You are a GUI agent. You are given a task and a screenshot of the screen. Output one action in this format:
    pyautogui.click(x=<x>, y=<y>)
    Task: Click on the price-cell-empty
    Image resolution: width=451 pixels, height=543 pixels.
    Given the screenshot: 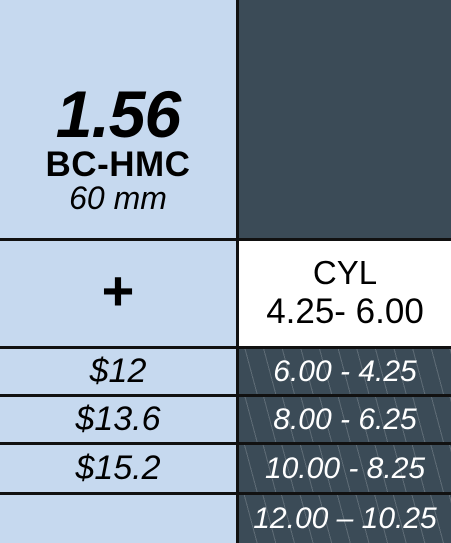 What is the action you would take?
    pyautogui.click(x=118, y=517)
    